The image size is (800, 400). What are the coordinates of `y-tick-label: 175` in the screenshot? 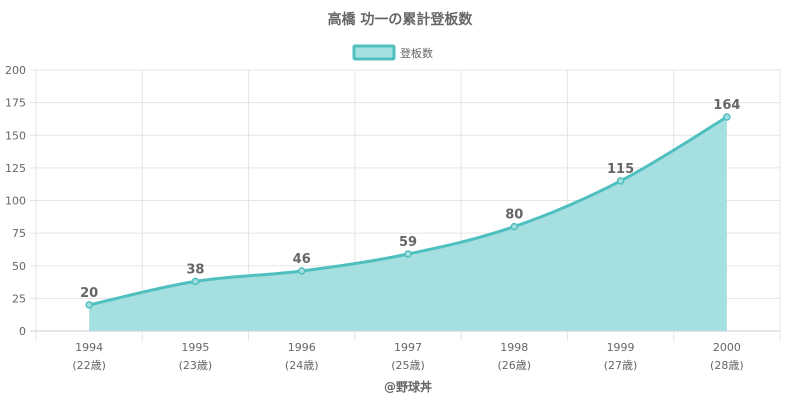 It's located at (15, 103).